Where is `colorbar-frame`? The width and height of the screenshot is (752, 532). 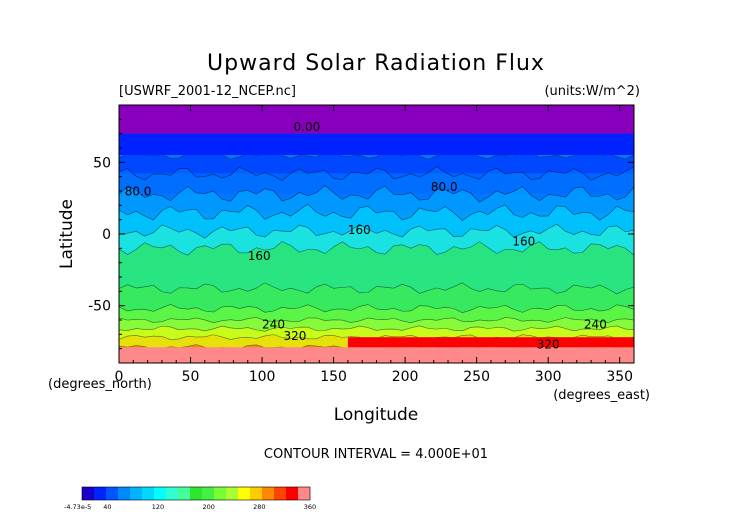
colorbar-frame is located at coordinates (196, 493).